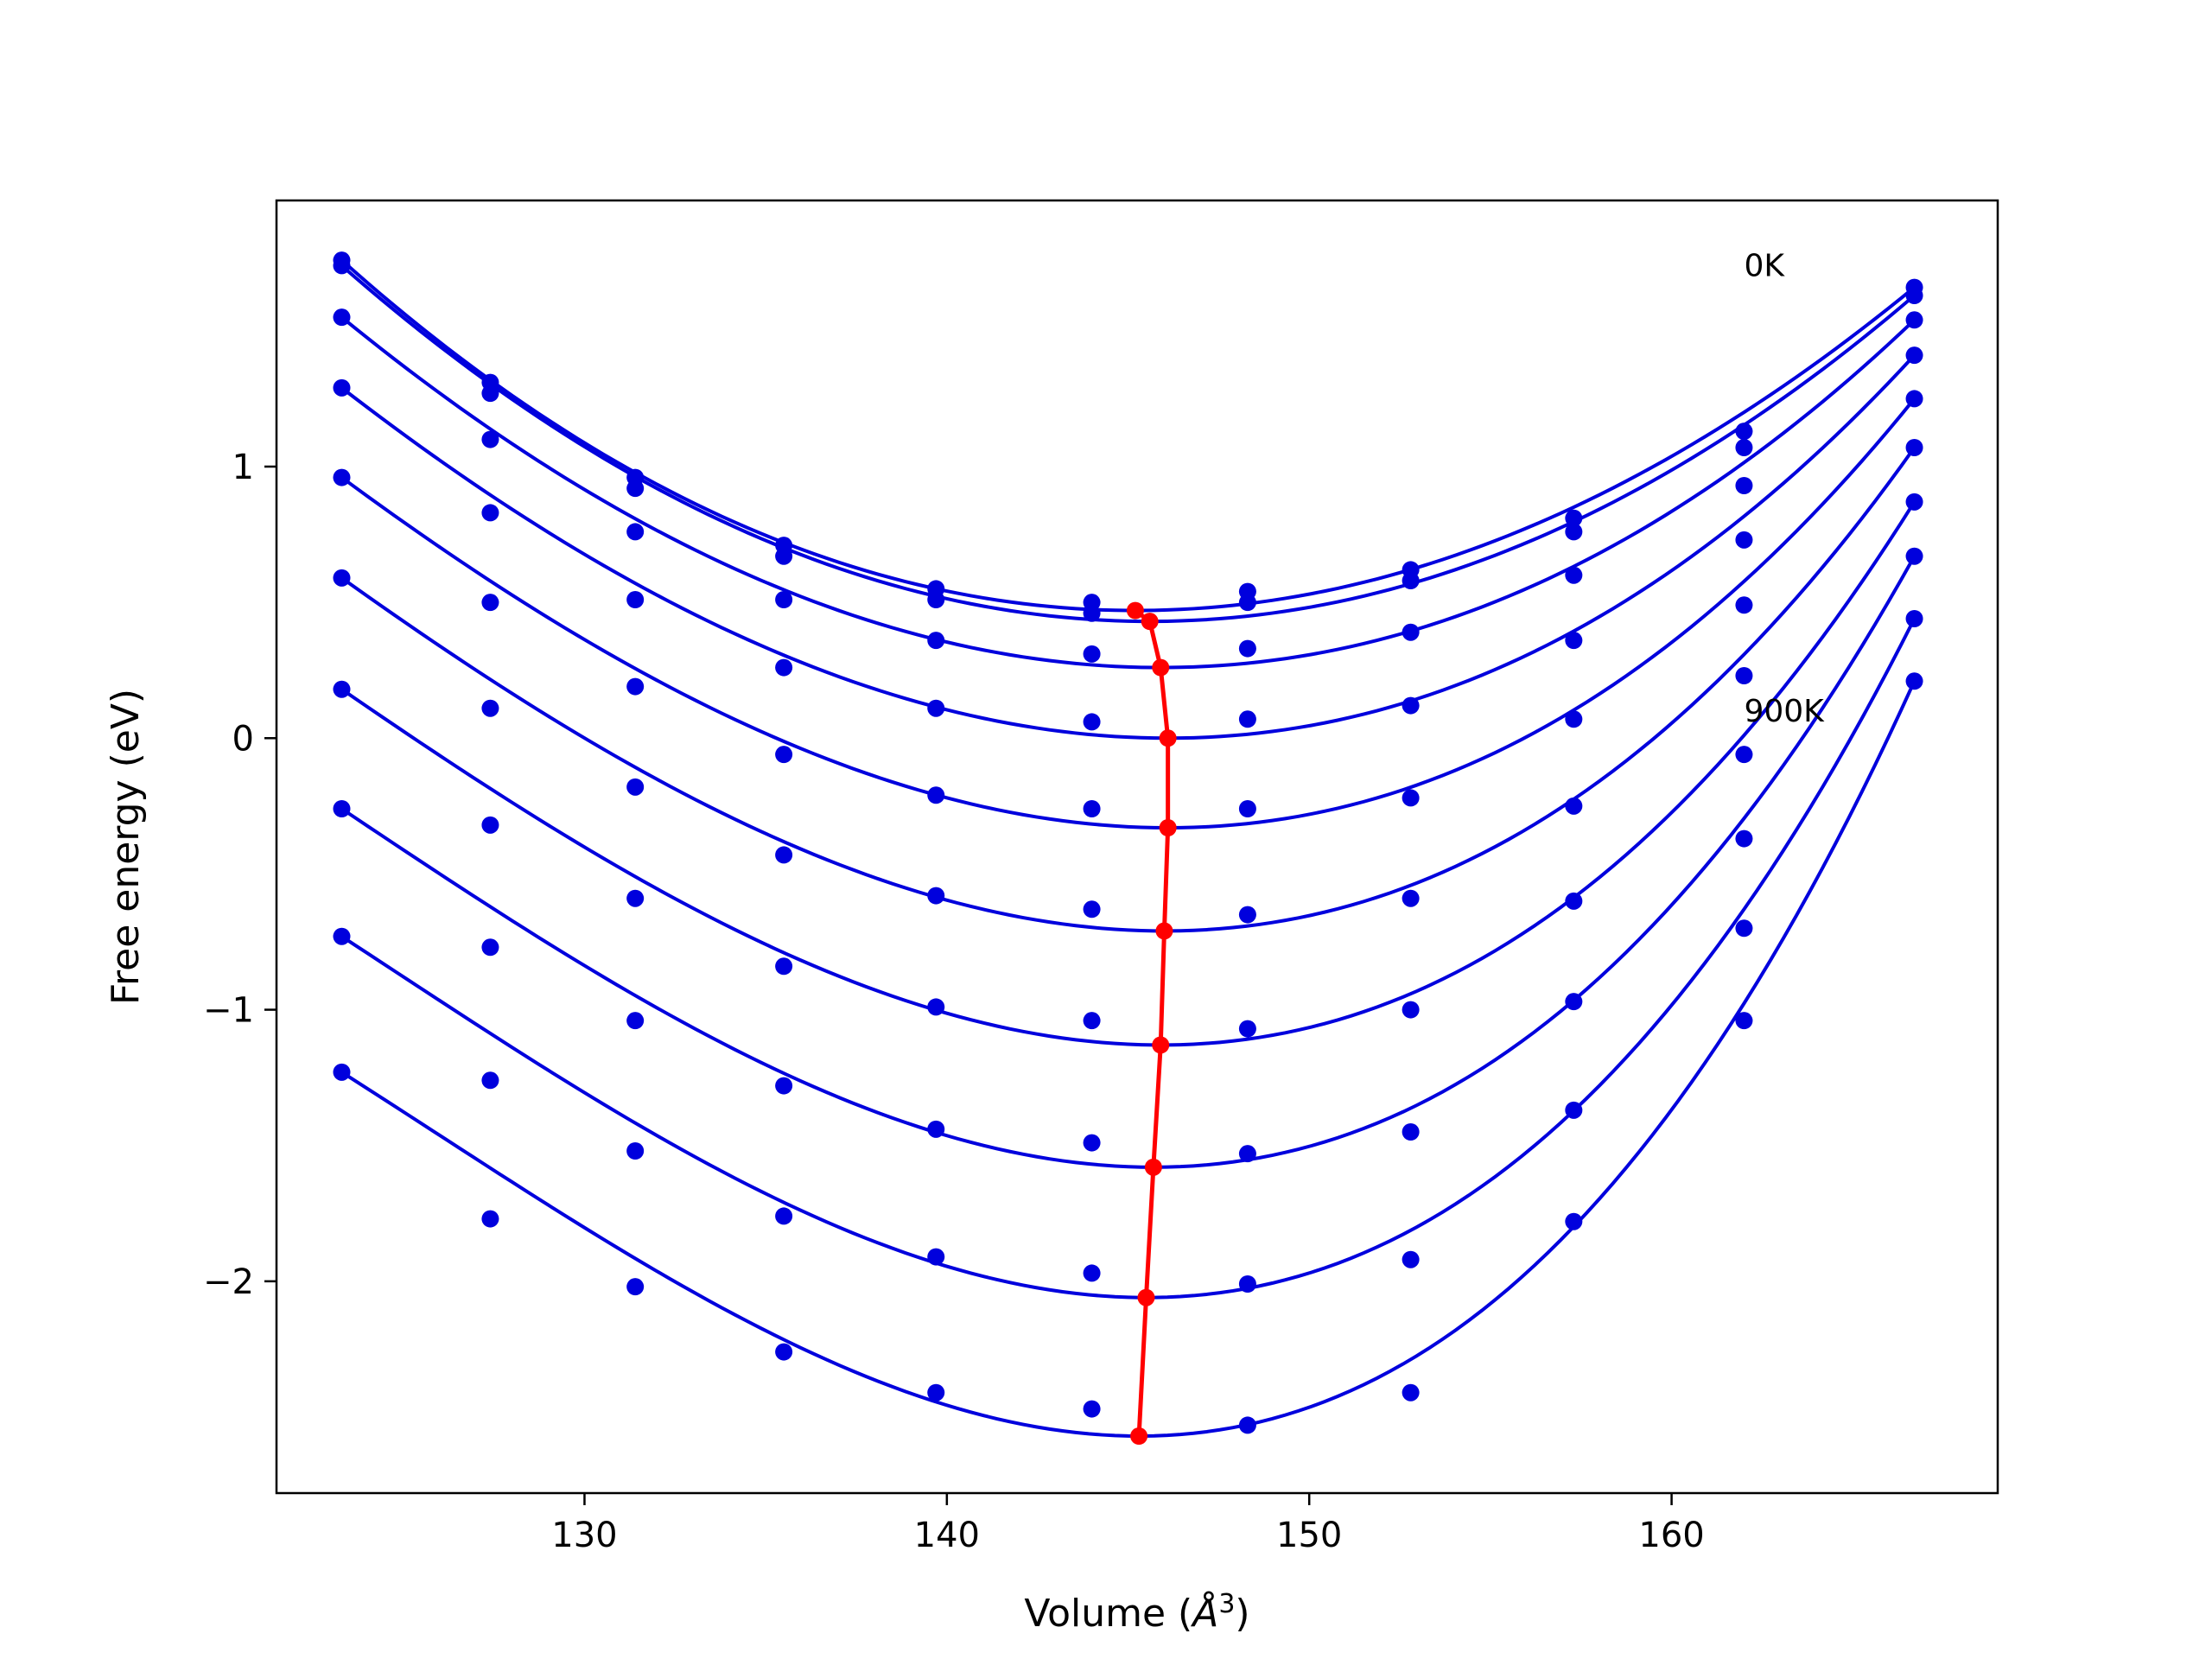 This screenshot has width=2212, height=1659. I want to click on y-tick-label-1: 1, so click(243, 467).